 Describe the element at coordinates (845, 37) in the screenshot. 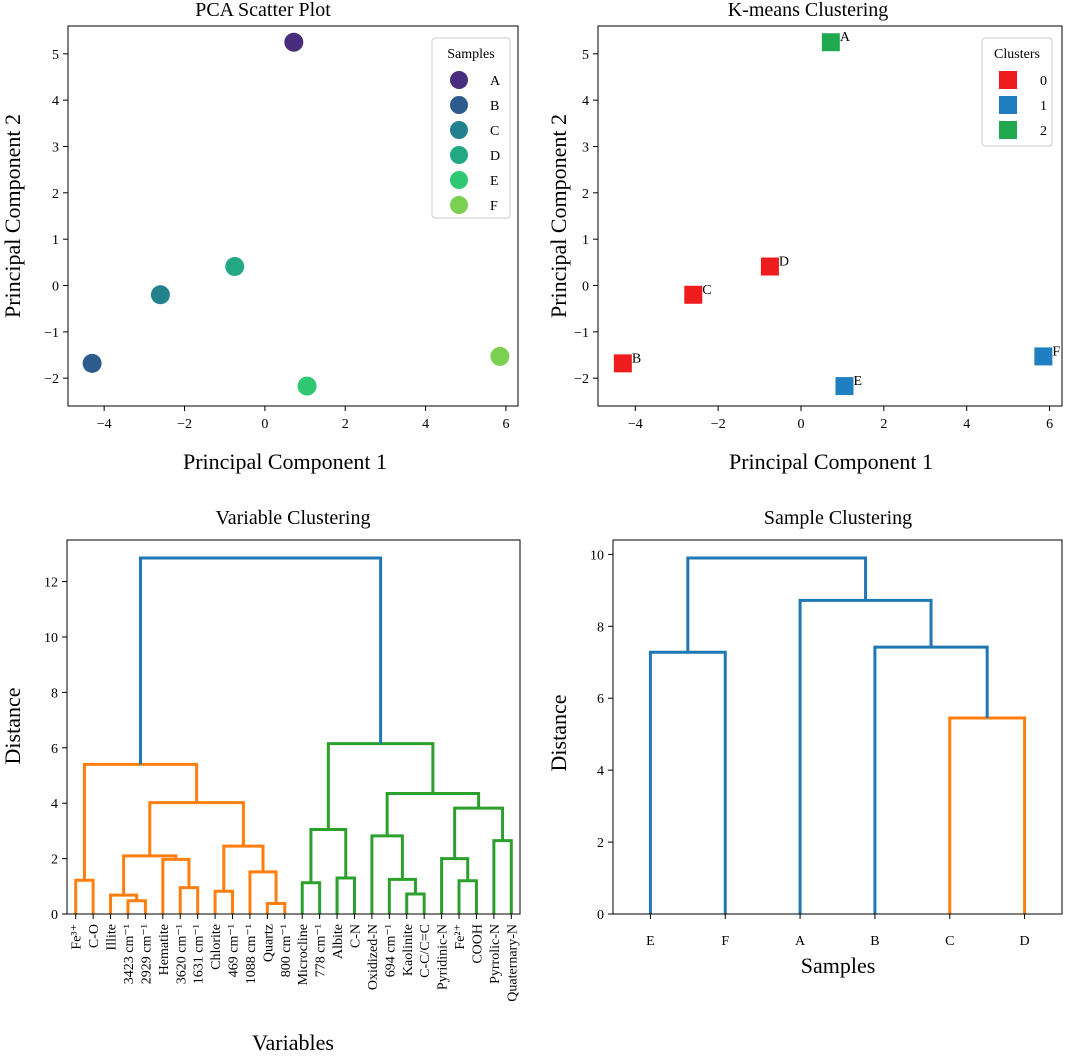

I see `kmeans-point-label-A: A` at that location.